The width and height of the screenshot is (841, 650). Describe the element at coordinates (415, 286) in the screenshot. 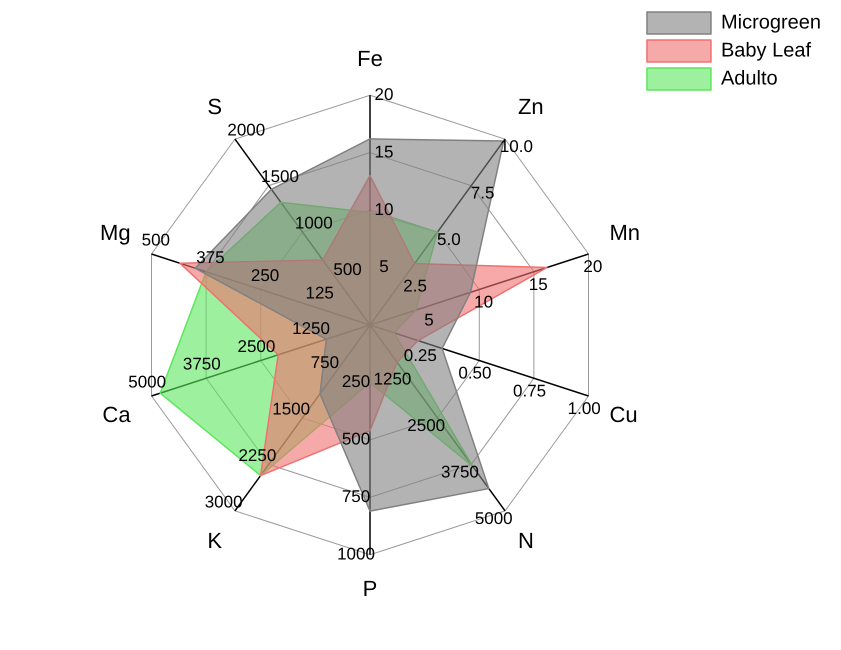

I see `text: 2.5` at that location.